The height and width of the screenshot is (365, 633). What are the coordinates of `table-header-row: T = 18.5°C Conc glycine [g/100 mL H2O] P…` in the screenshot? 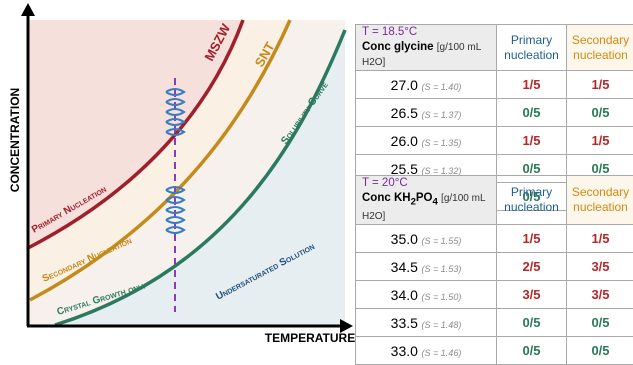 It's located at (494, 48).